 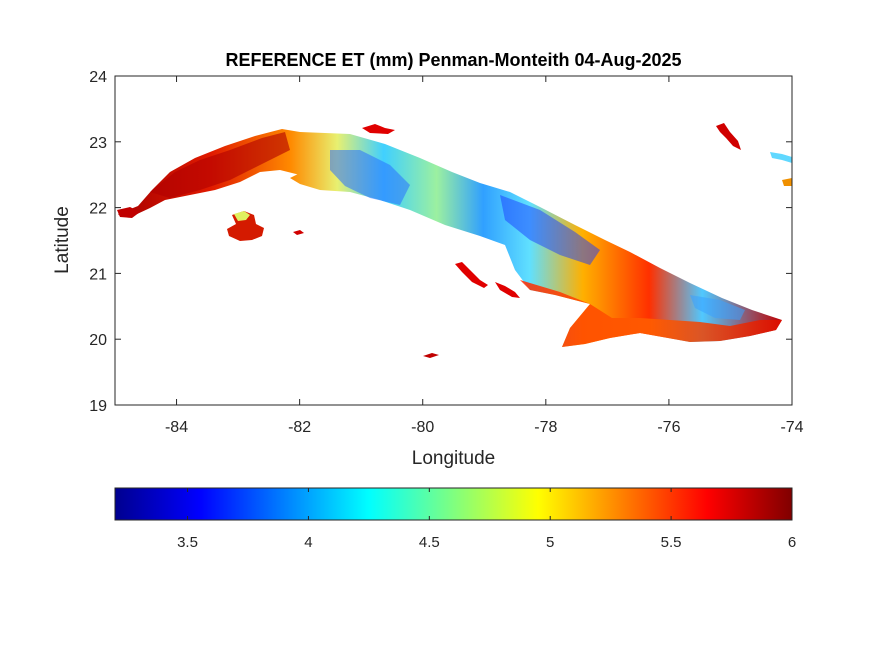 What do you see at coordinates (245, 226) in the screenshot?
I see `isla-de-la-juventud` at bounding box center [245, 226].